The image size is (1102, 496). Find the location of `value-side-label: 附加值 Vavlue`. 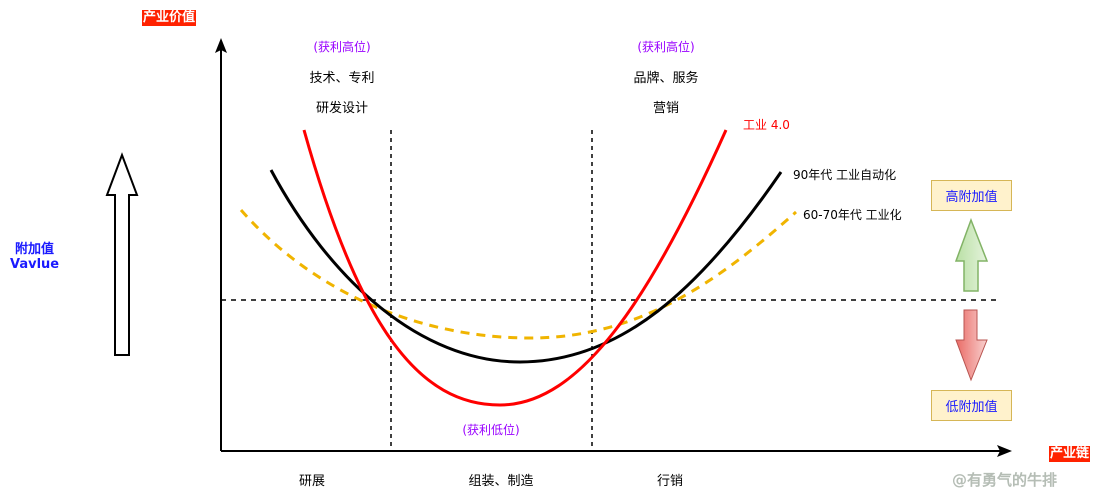

value-side-label: 附加值 Vavlue is located at coordinates (34, 255).